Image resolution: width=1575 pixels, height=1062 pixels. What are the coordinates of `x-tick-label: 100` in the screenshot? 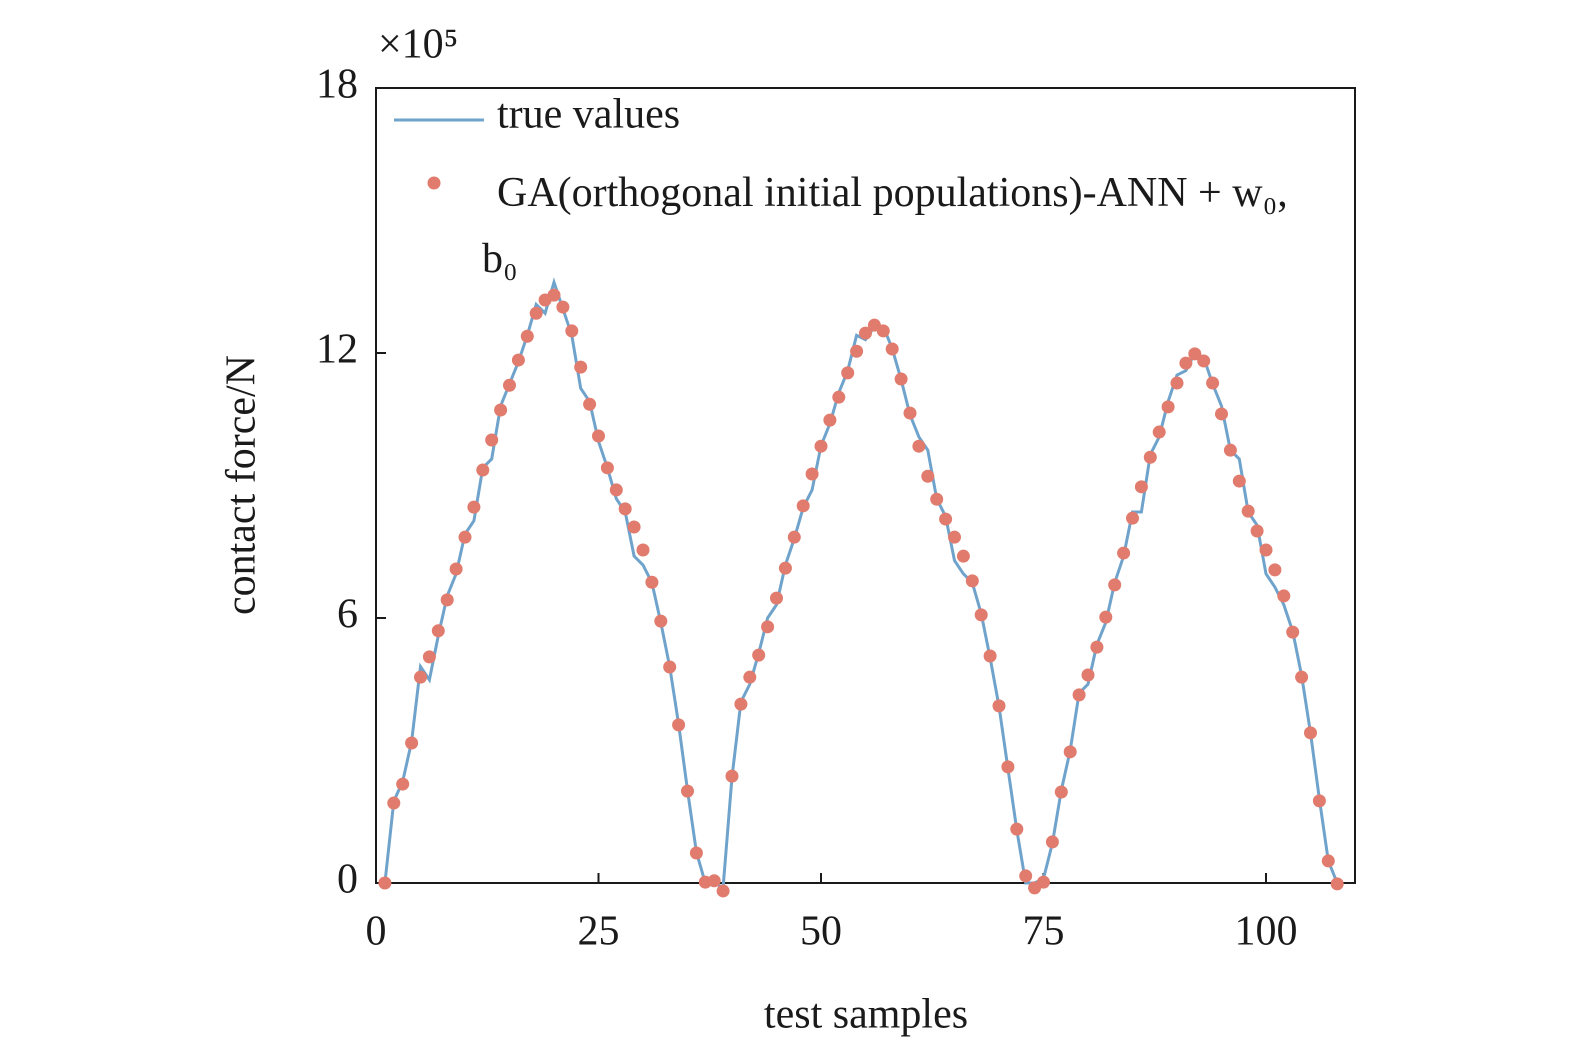 It's located at (1266, 932).